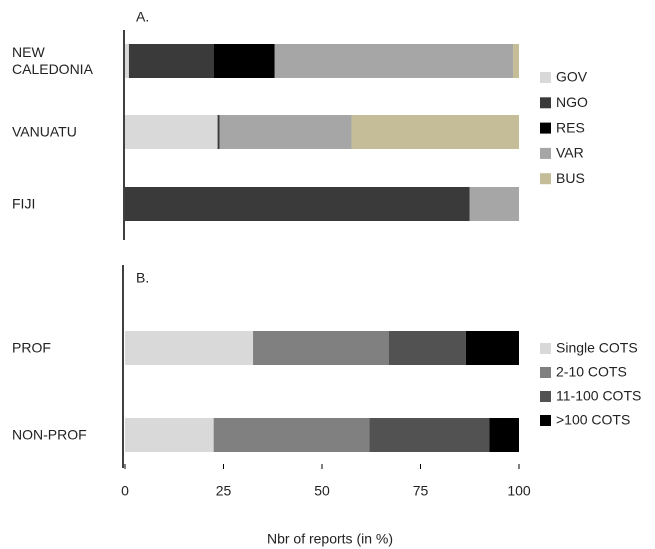  I want to click on legend-label: 2-10 COTS, so click(591, 372).